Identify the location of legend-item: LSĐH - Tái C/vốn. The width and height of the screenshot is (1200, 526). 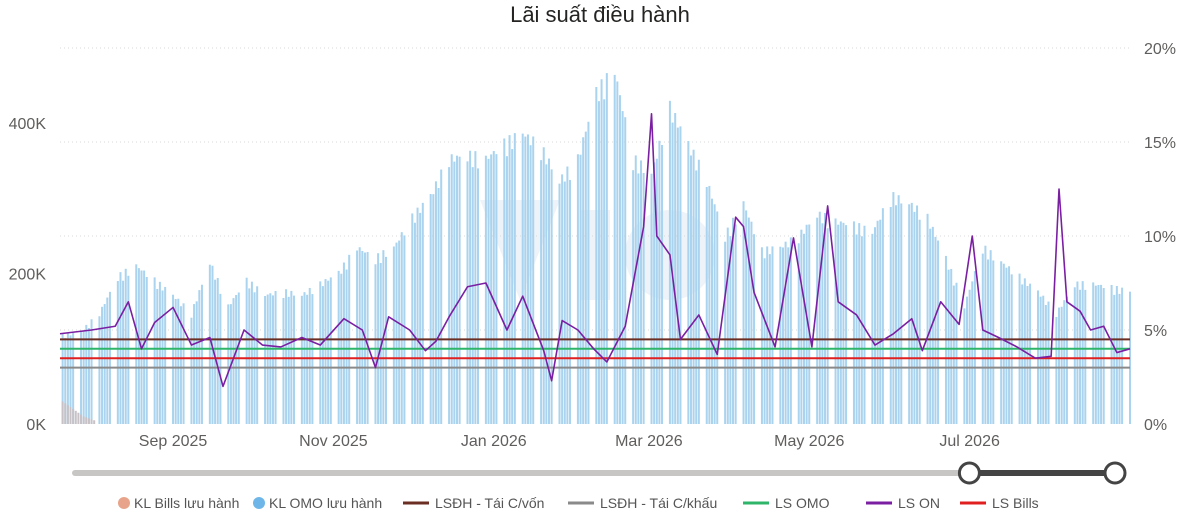
(473, 503).